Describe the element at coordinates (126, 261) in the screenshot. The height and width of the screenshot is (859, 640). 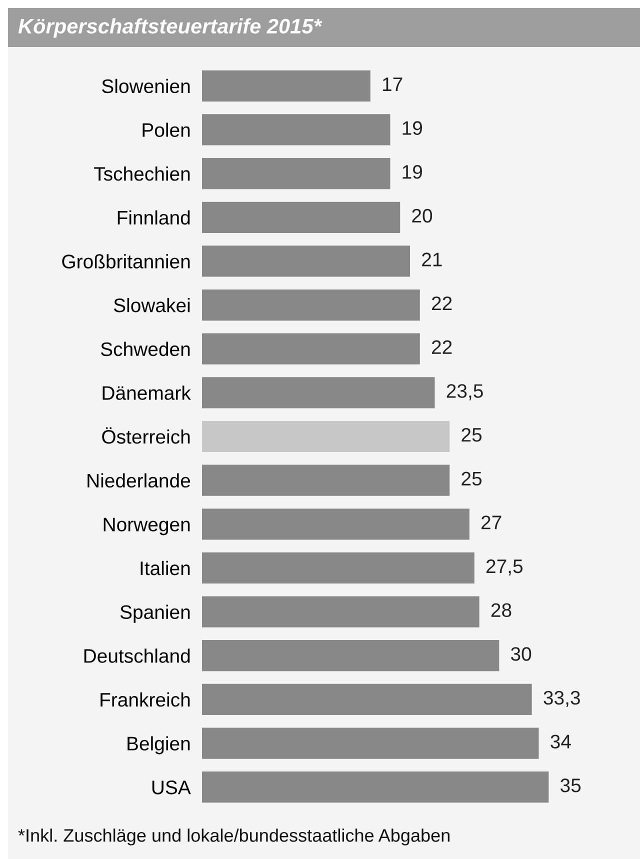
I see `y-tick-label: Großbritannien` at that location.